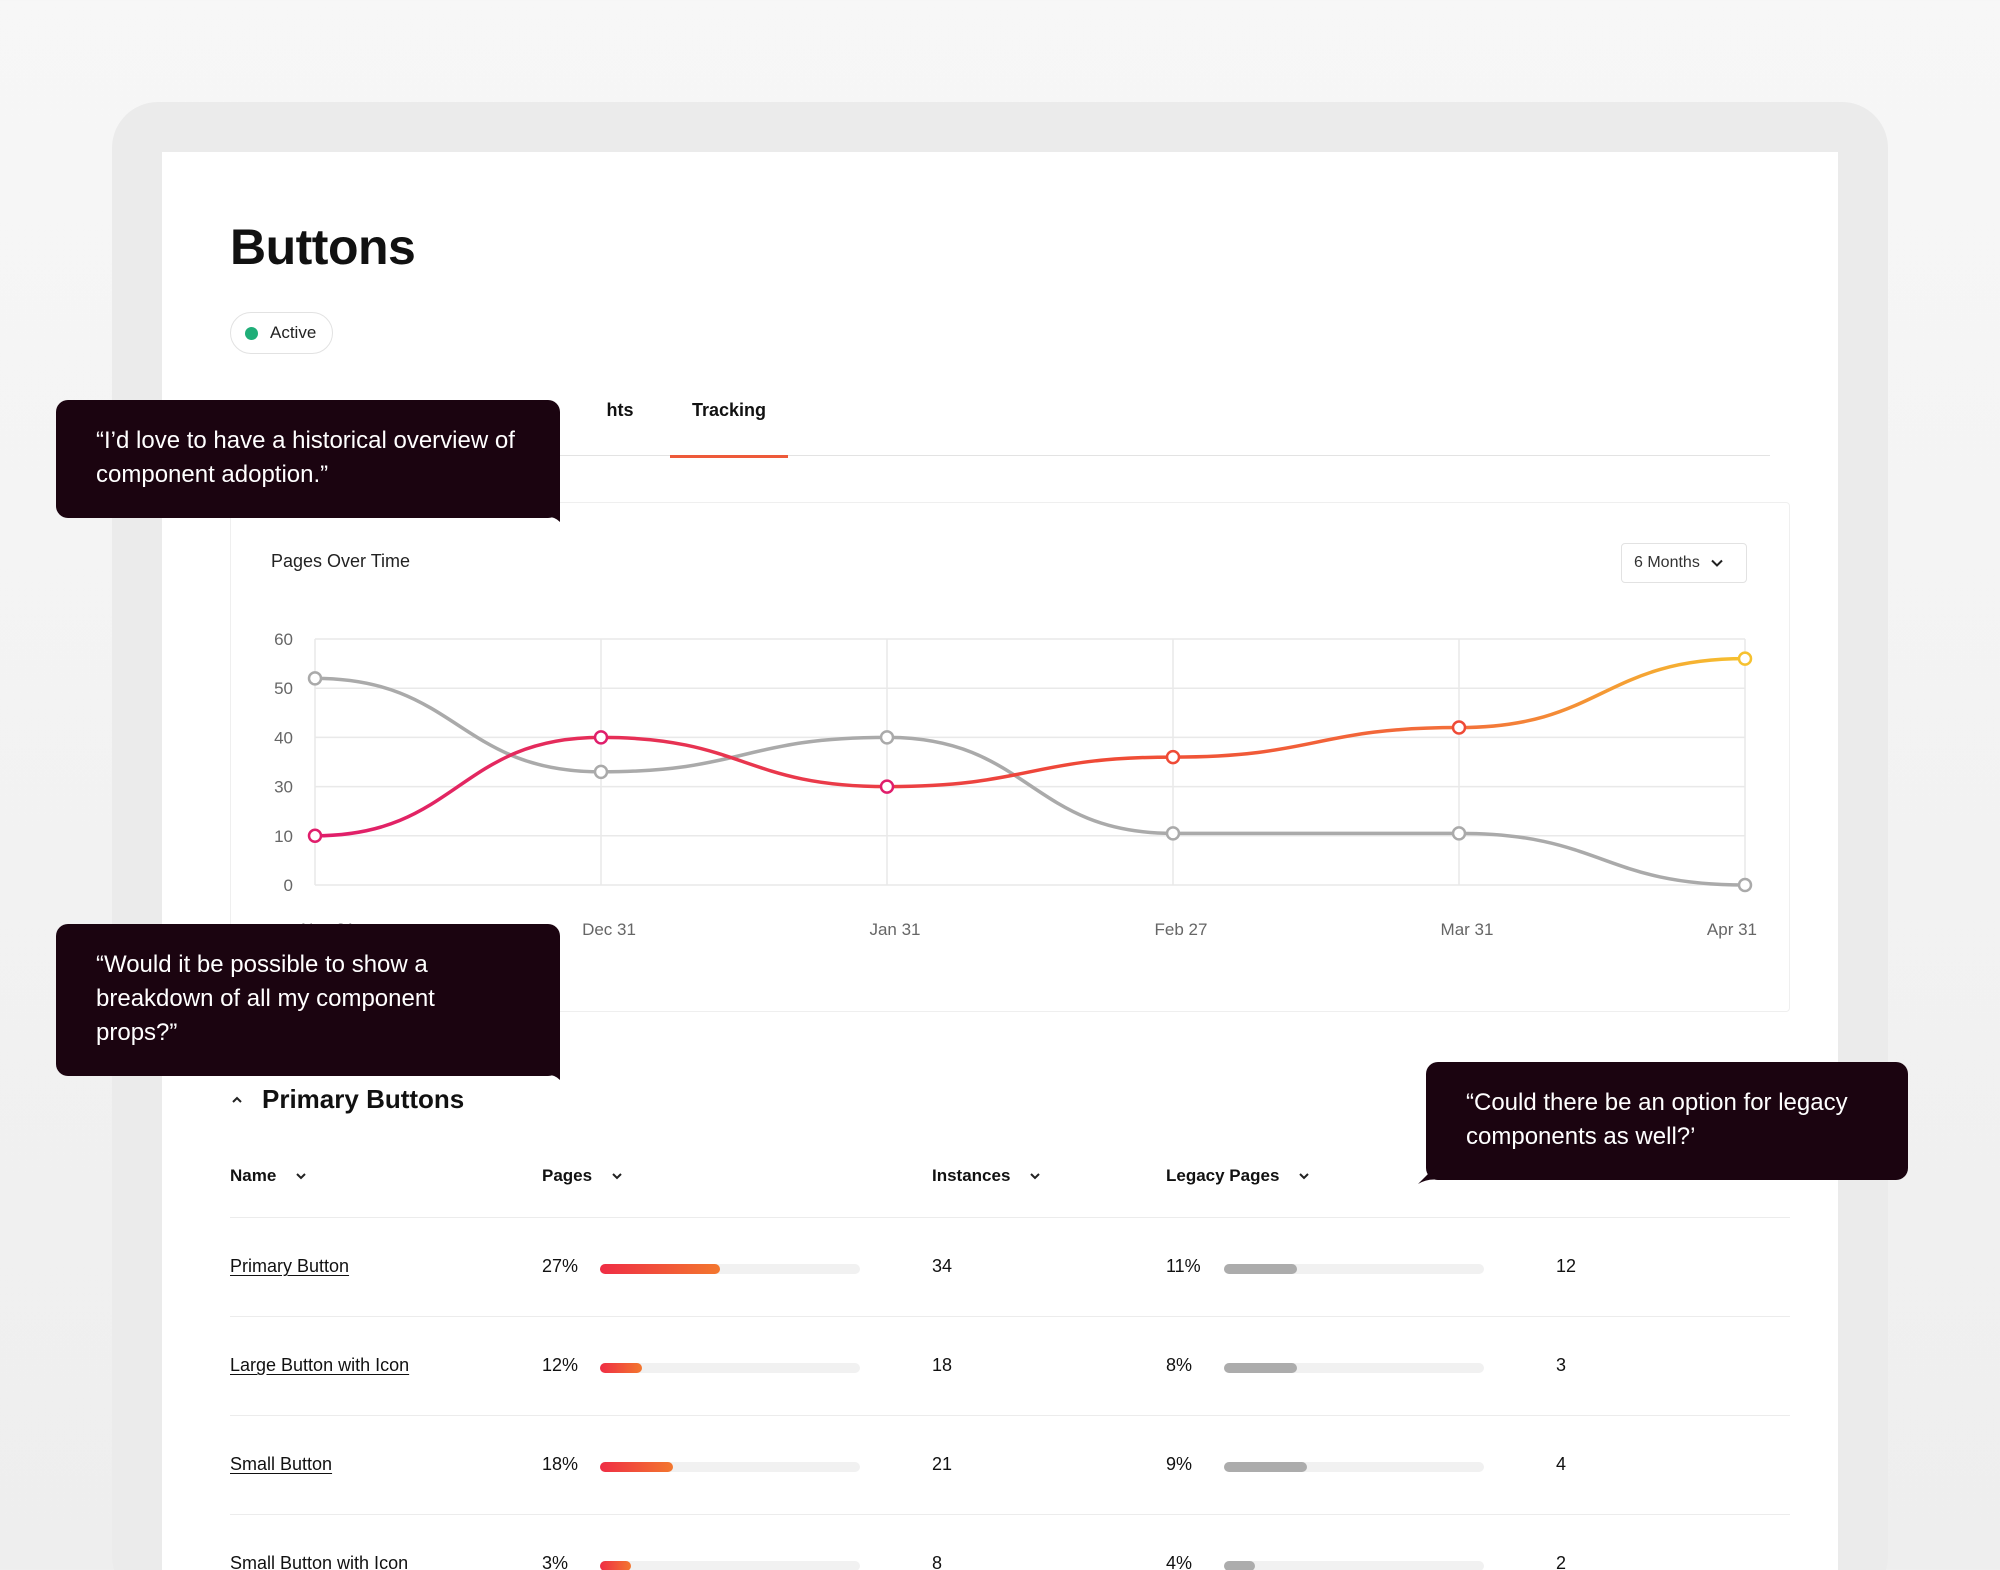 This screenshot has width=2000, height=1570. I want to click on pages-percent: 18%, so click(560, 1464).